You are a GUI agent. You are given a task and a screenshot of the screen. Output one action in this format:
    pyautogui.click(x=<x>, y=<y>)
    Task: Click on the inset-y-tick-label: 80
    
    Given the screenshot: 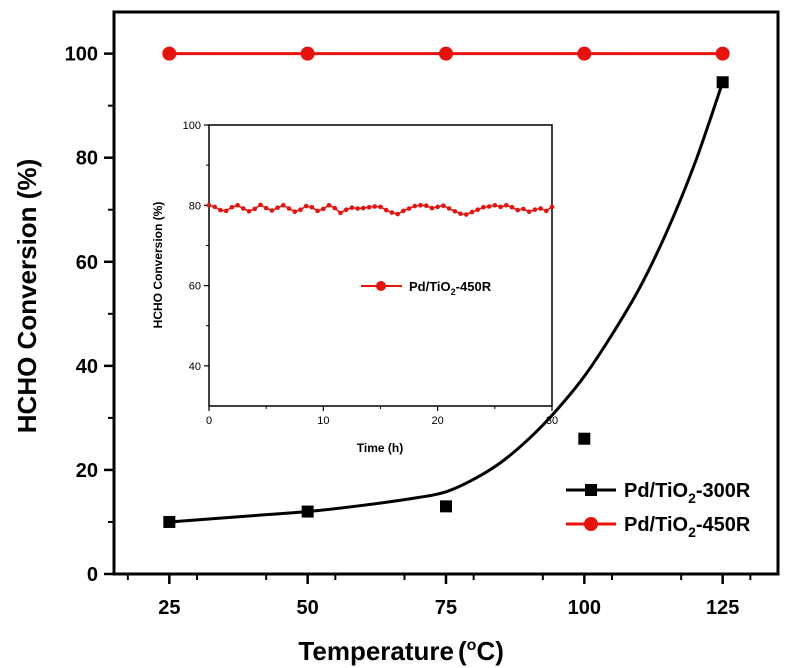 What is the action you would take?
    pyautogui.click(x=195, y=206)
    